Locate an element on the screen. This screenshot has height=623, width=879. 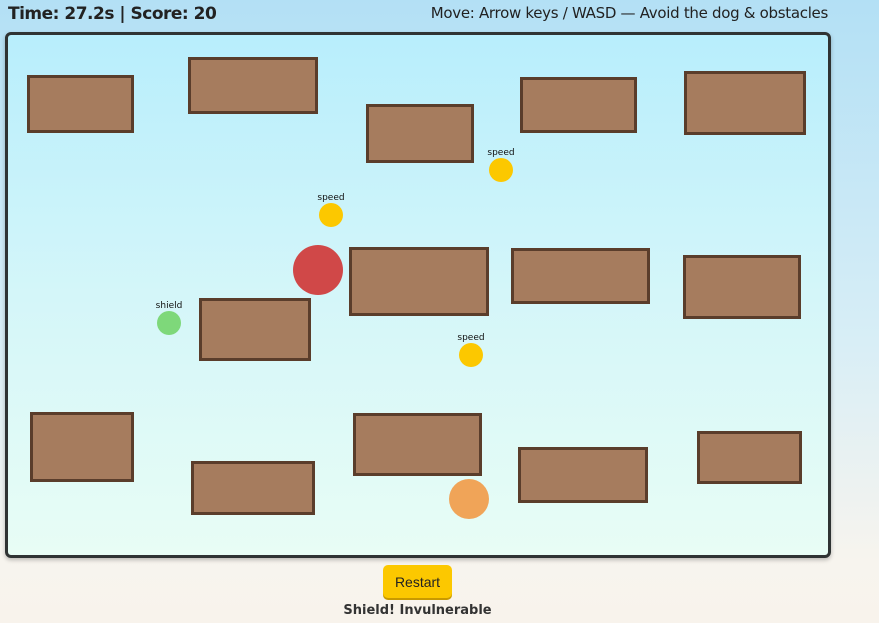
status-message: Shield! Invulnerable is located at coordinates (417, 610).